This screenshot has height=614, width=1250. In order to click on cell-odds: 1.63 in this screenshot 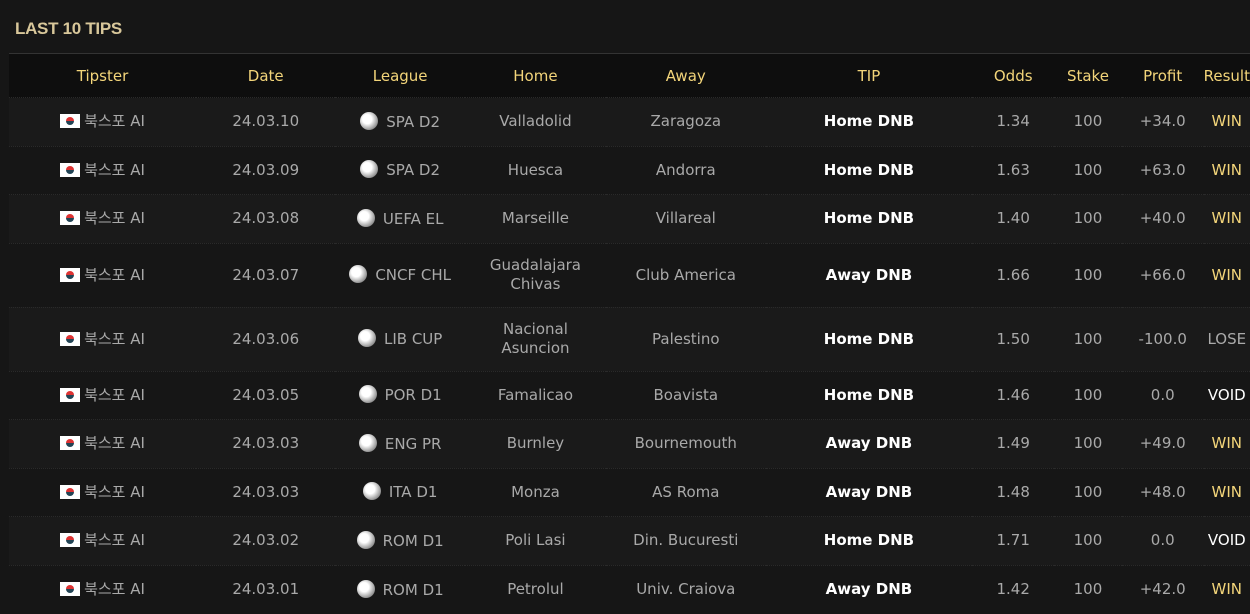, I will do `click(1013, 170)`.